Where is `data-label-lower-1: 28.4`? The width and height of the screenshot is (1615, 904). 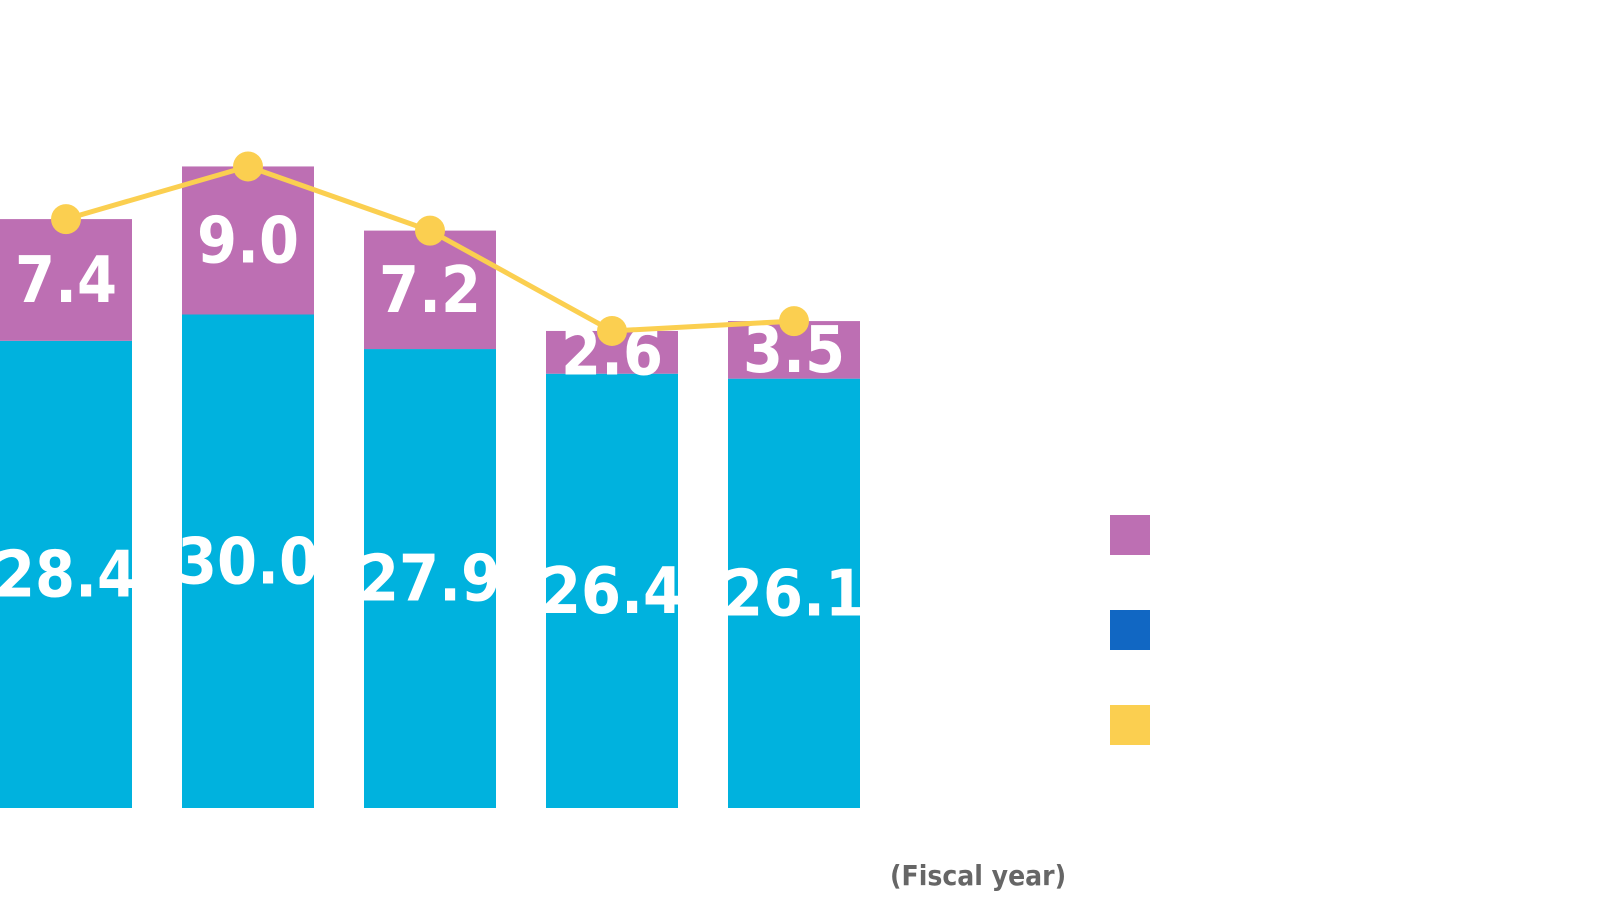 data-label-lower-1: 28.4 is located at coordinates (68, 575).